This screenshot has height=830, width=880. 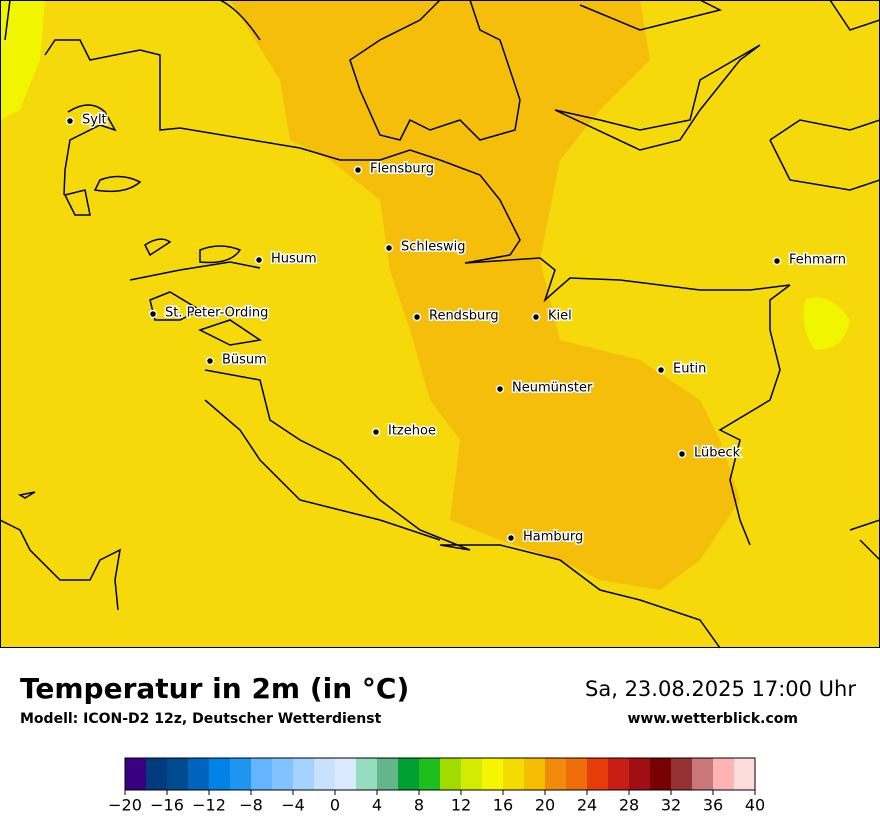 What do you see at coordinates (251, 805) in the screenshot?
I see `colorbar-tick-label: −8` at bounding box center [251, 805].